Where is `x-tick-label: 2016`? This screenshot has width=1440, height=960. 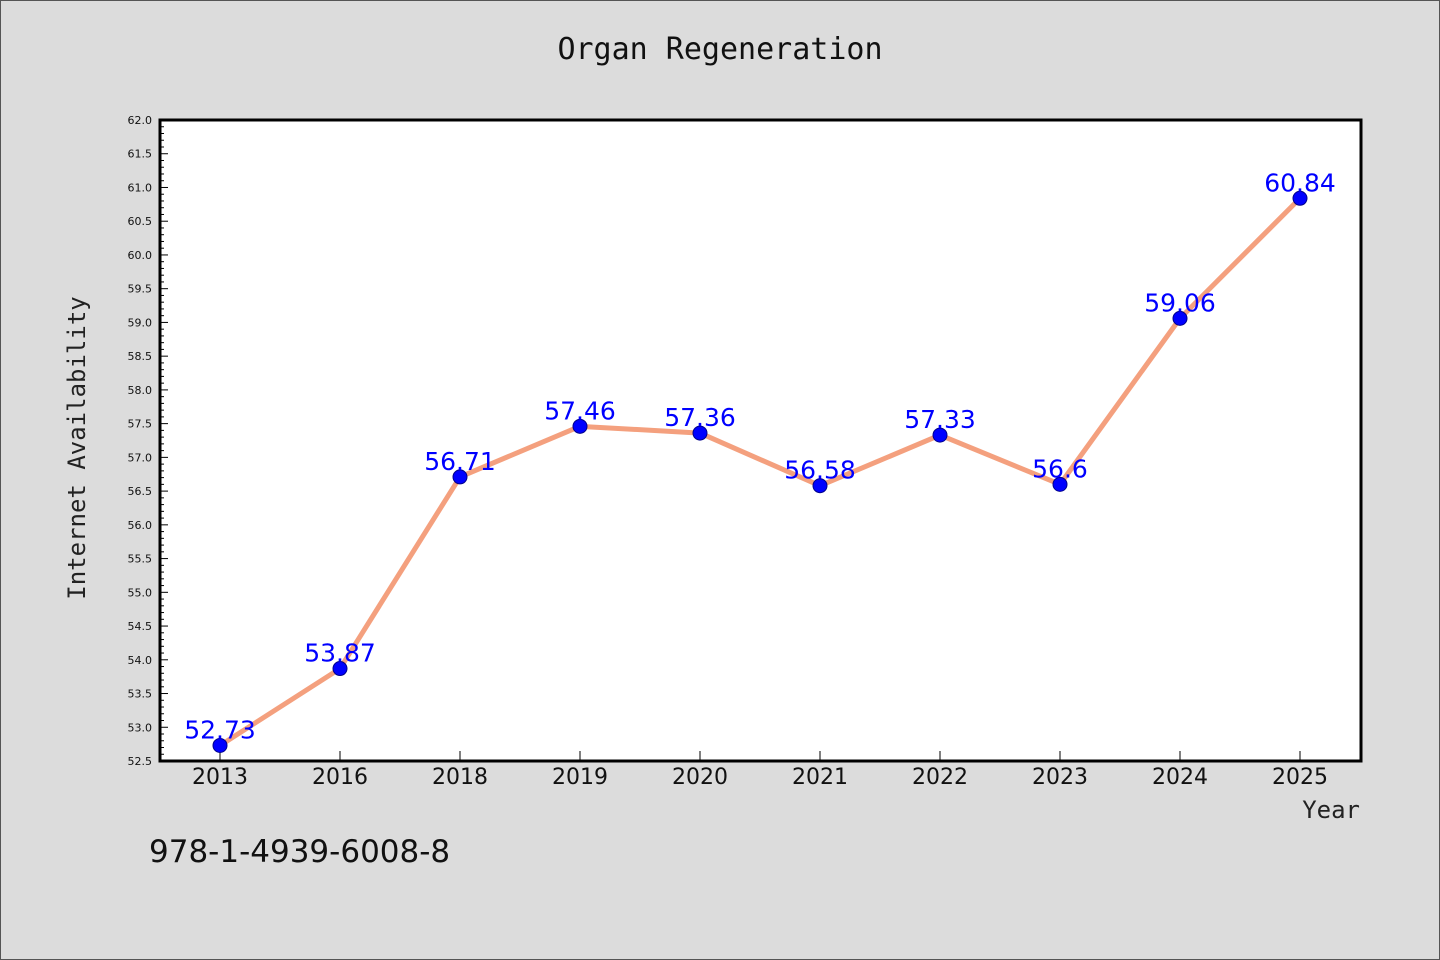
x-tick-label: 2016 is located at coordinates (340, 777).